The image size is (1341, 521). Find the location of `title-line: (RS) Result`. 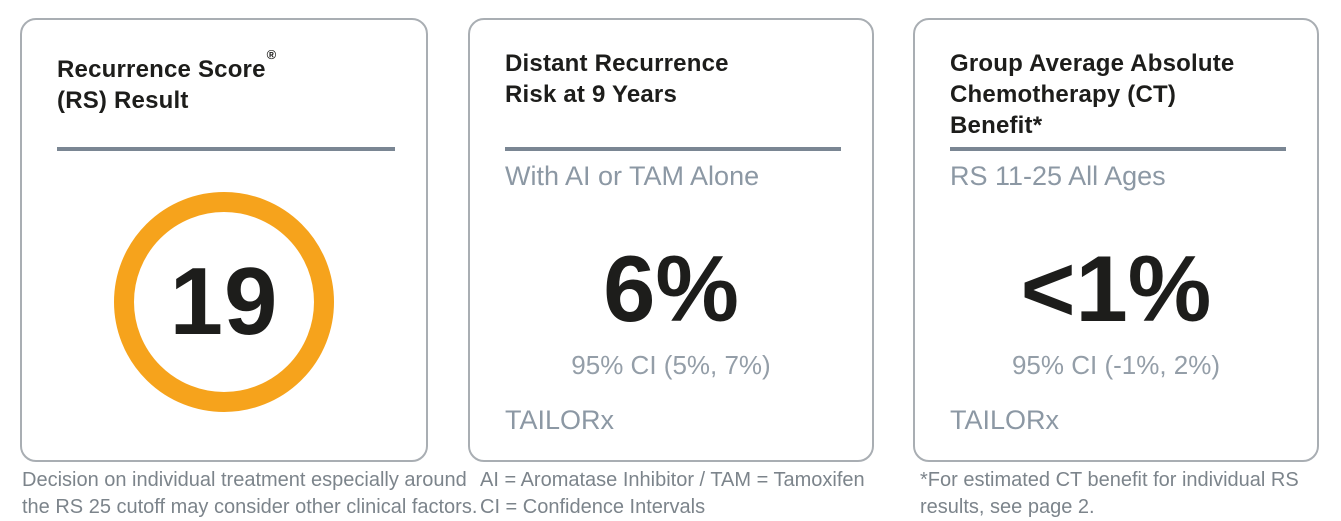

title-line: (RS) Result is located at coordinates (123, 100).